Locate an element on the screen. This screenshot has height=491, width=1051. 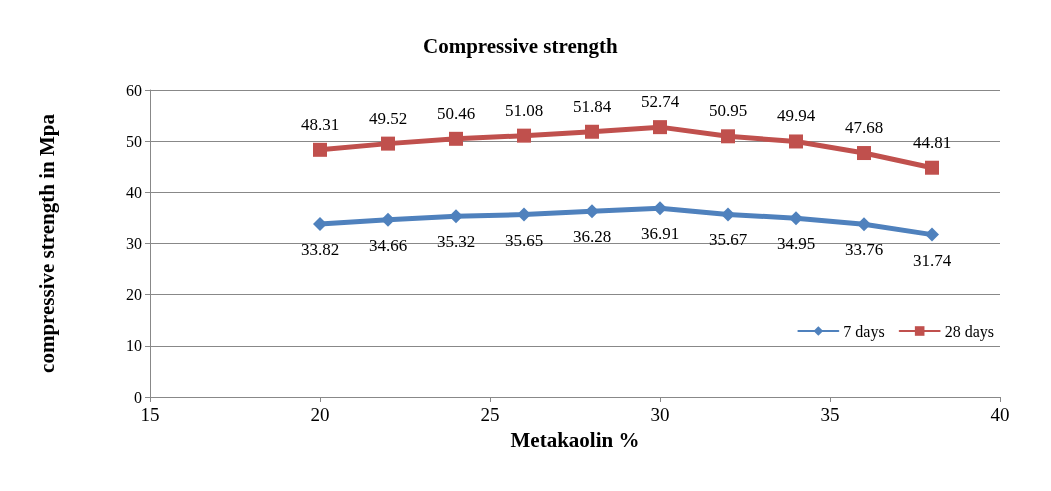
y-tick-label: 40 is located at coordinates (134, 192).